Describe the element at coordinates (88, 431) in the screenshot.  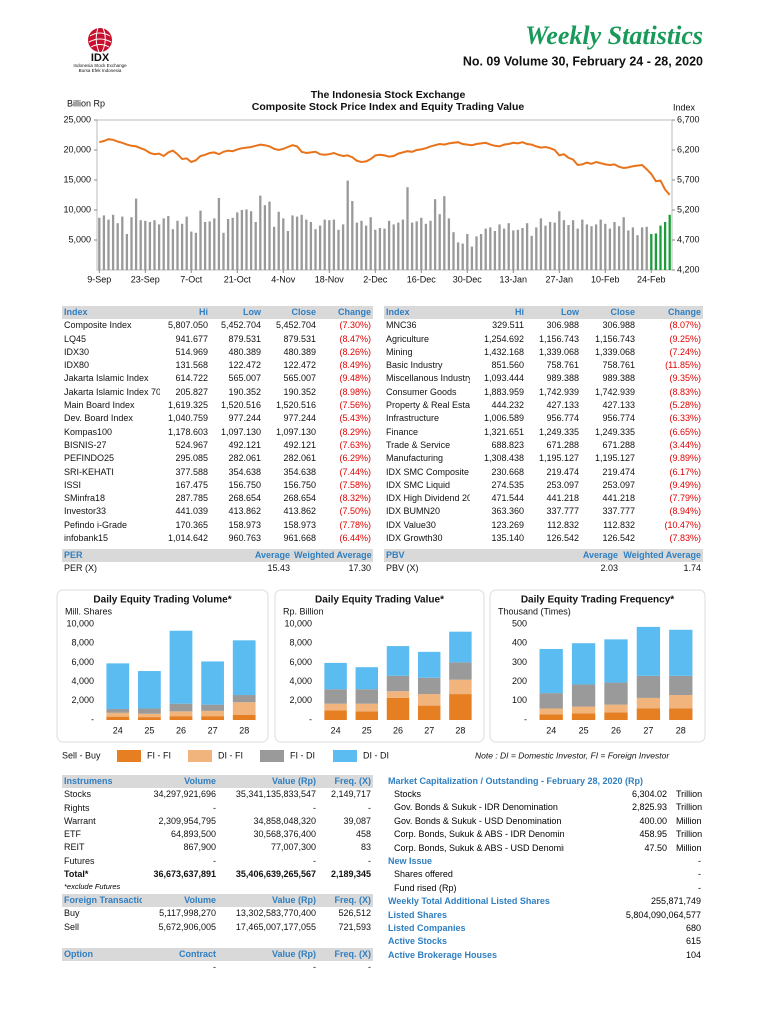
I see `table-cell: Kompas100` at that location.